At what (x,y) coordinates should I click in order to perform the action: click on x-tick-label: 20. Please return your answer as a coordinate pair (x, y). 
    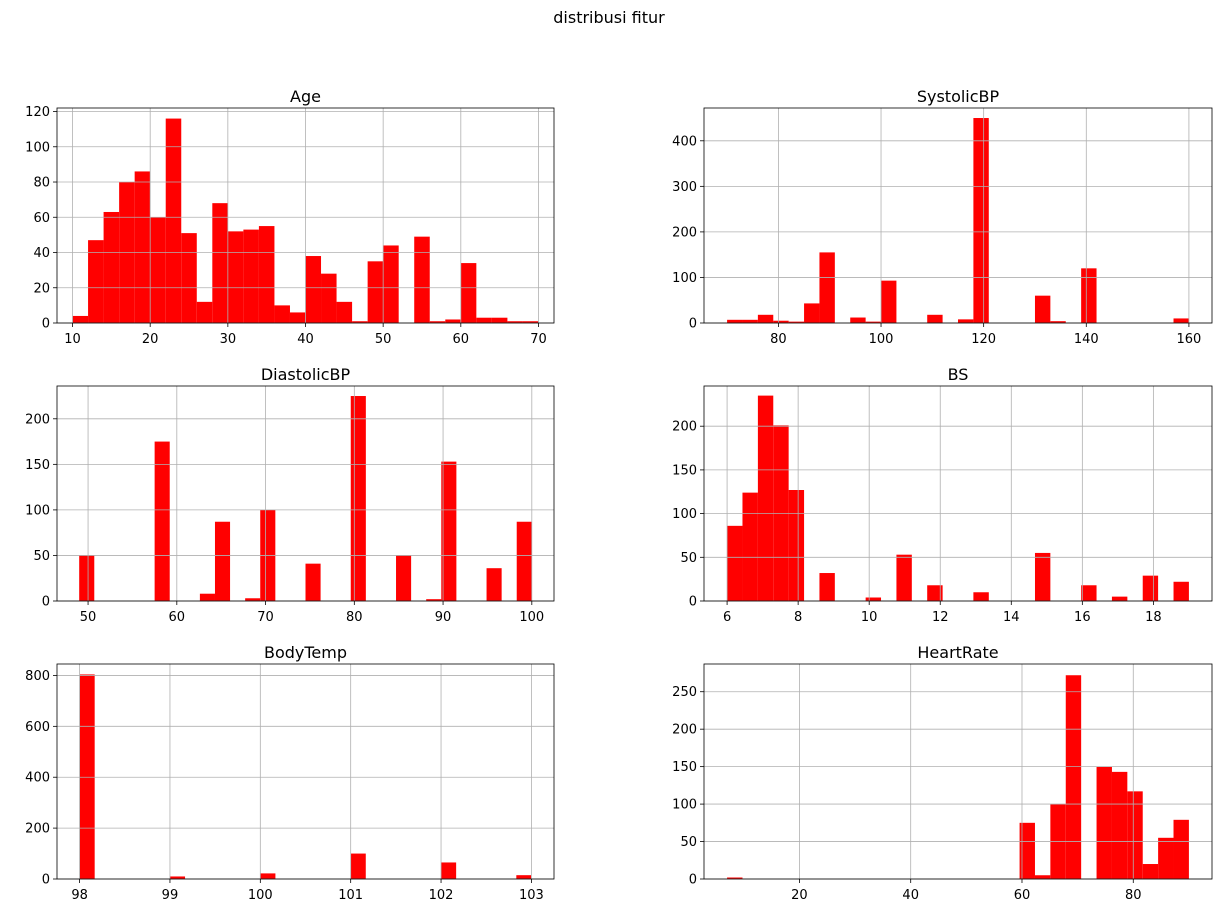
    Looking at the image, I should click on (150, 339).